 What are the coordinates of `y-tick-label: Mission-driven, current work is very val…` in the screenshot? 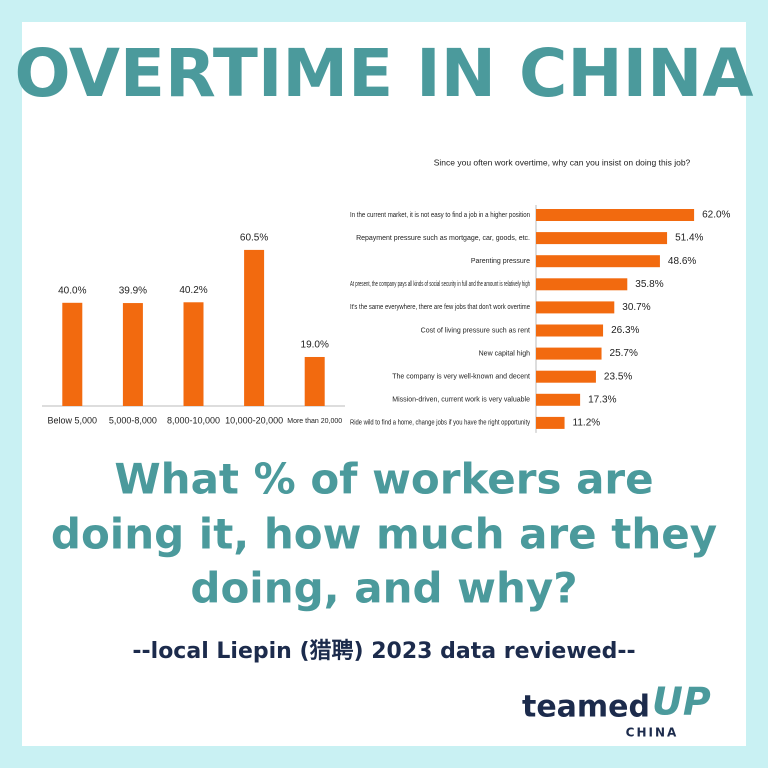 It's located at (461, 400).